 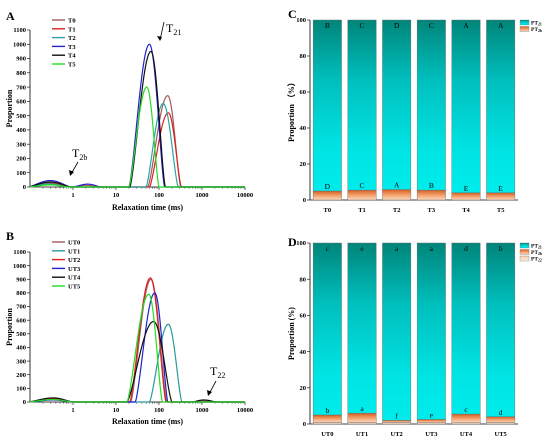 I want to click on svg-text: T2b, so click(x=79, y=154).